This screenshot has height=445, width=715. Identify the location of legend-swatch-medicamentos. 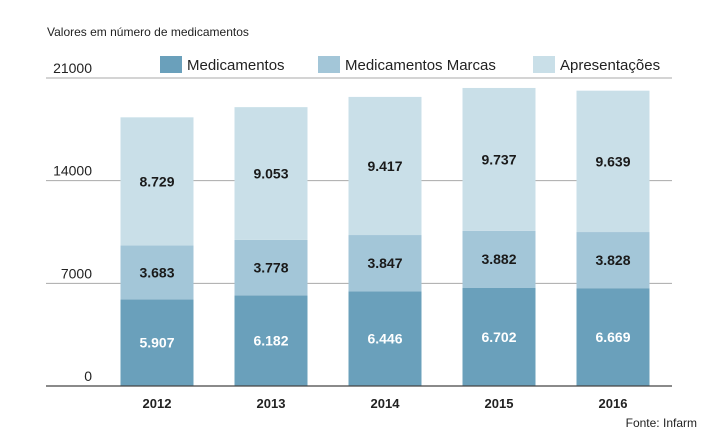
(171, 64).